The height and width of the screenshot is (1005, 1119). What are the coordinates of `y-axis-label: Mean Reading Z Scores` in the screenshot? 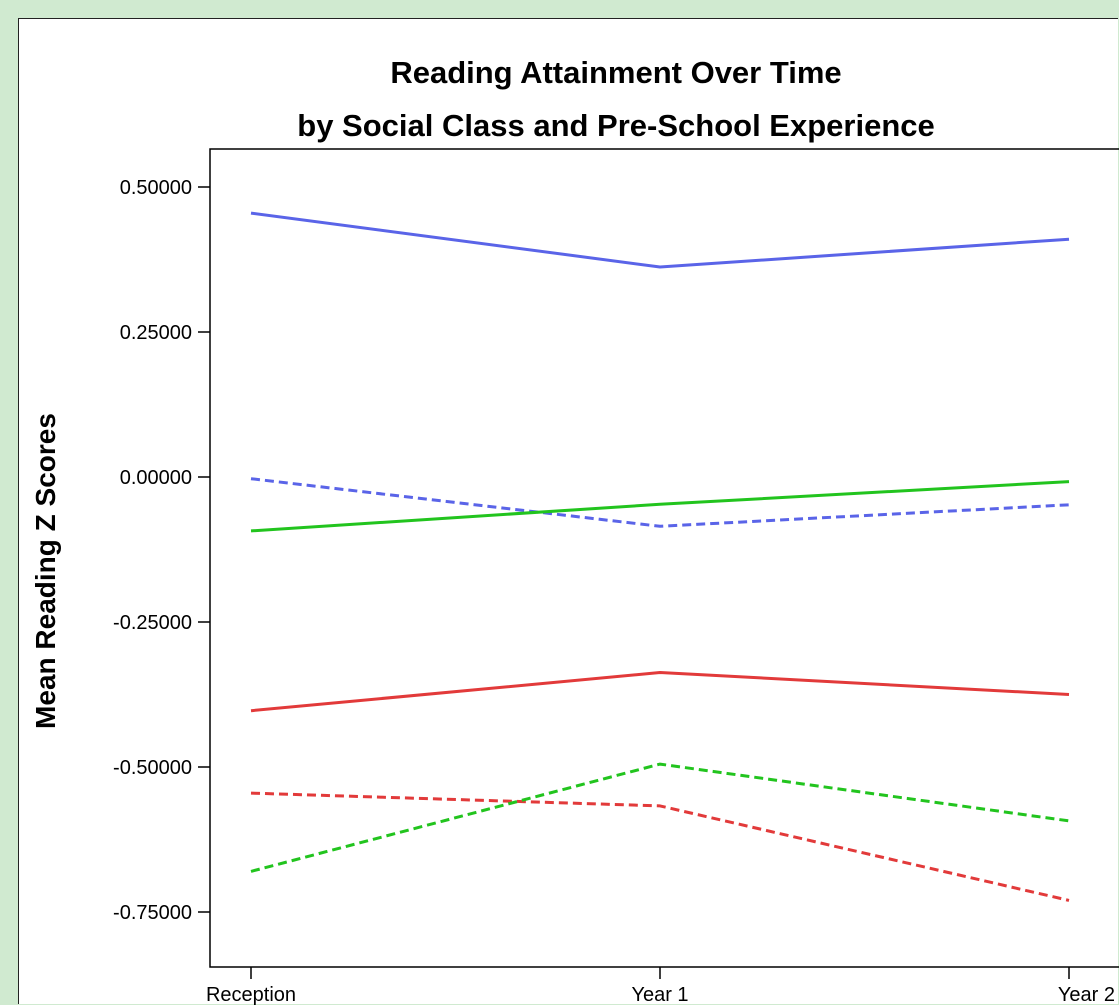 It's located at (45, 571).